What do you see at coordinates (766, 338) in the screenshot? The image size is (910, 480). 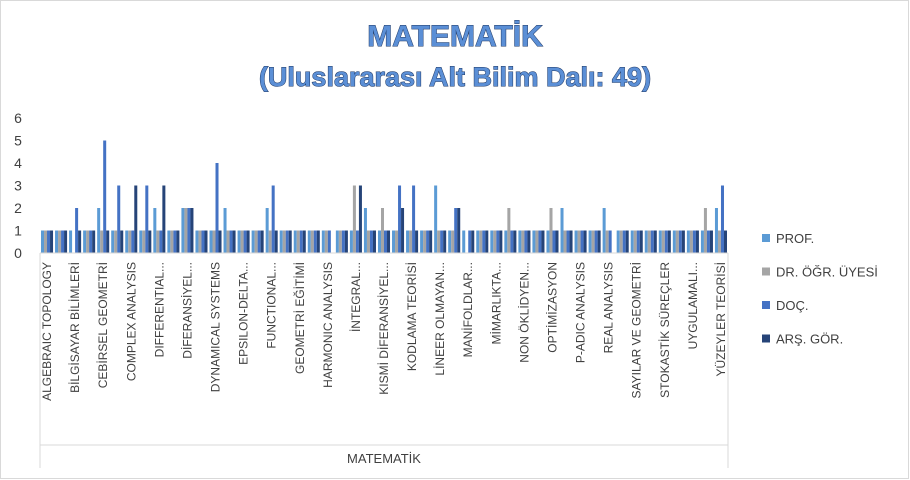 I see `legend-swatch` at bounding box center [766, 338].